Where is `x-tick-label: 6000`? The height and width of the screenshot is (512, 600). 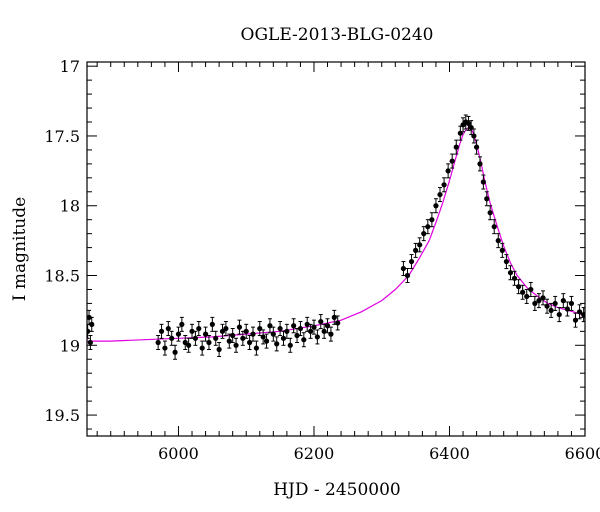 x-tick-label: 6000 is located at coordinates (178, 453).